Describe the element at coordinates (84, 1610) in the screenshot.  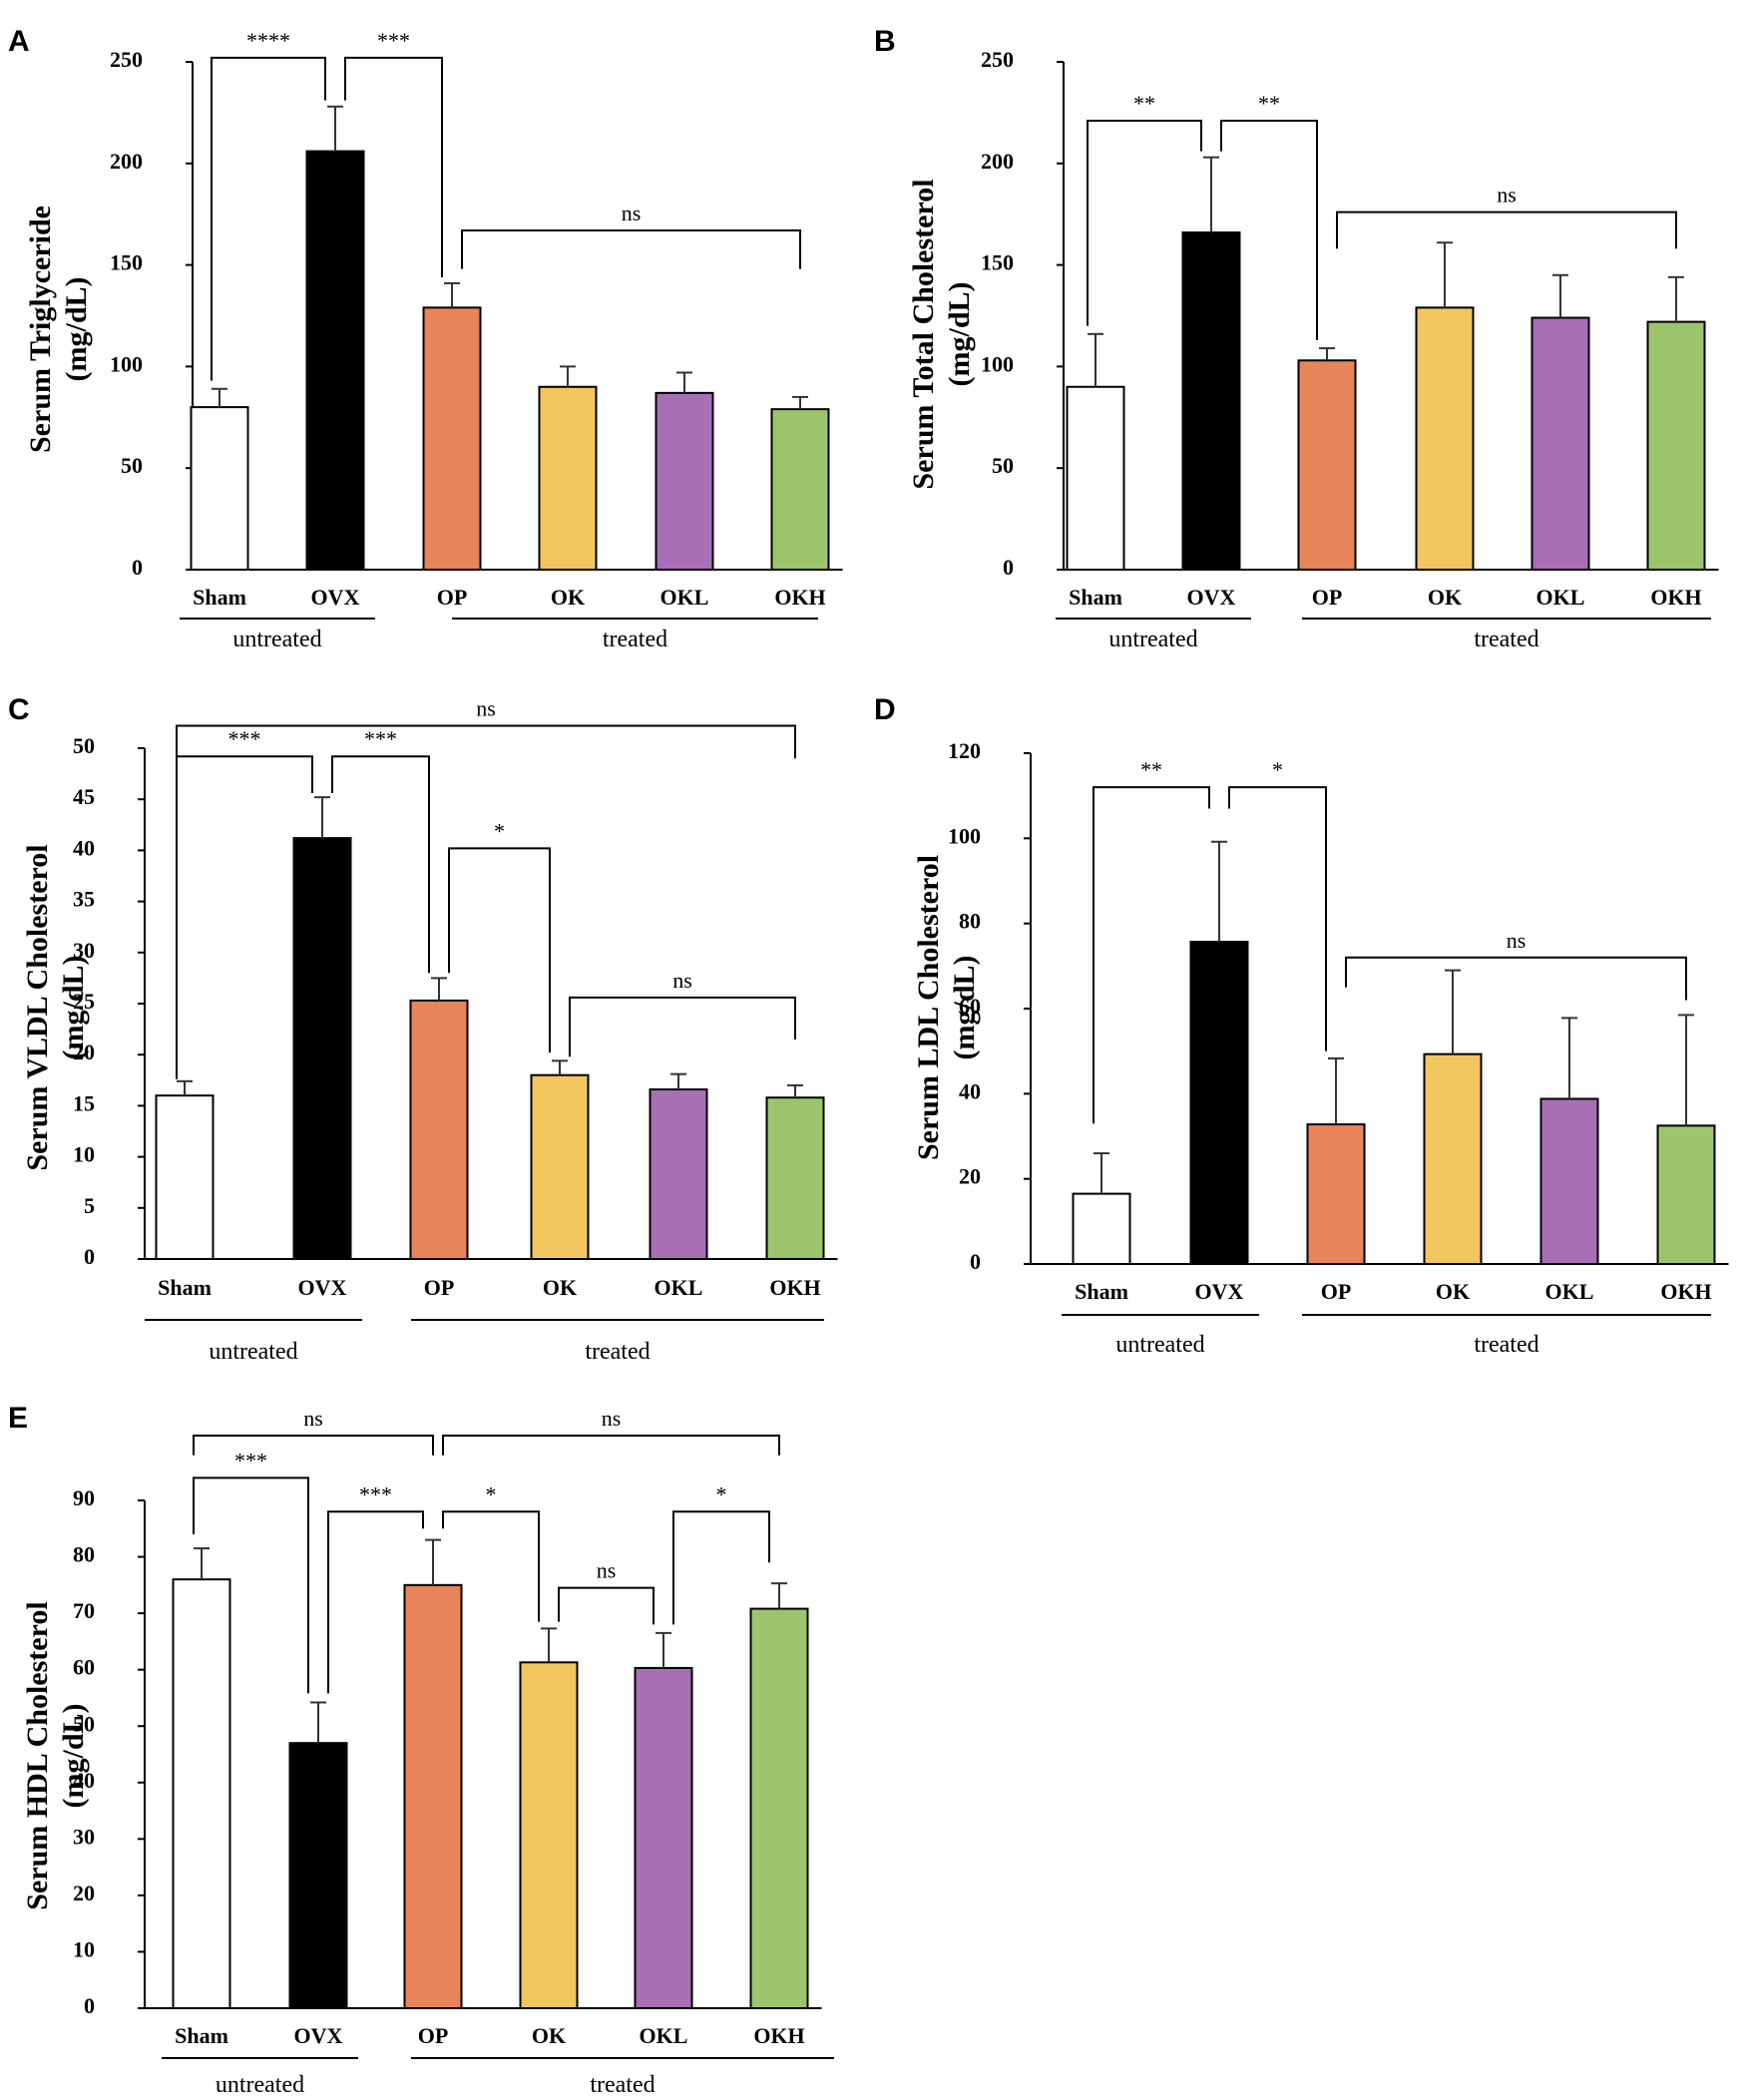
I see `y-tick-label: 70` at that location.